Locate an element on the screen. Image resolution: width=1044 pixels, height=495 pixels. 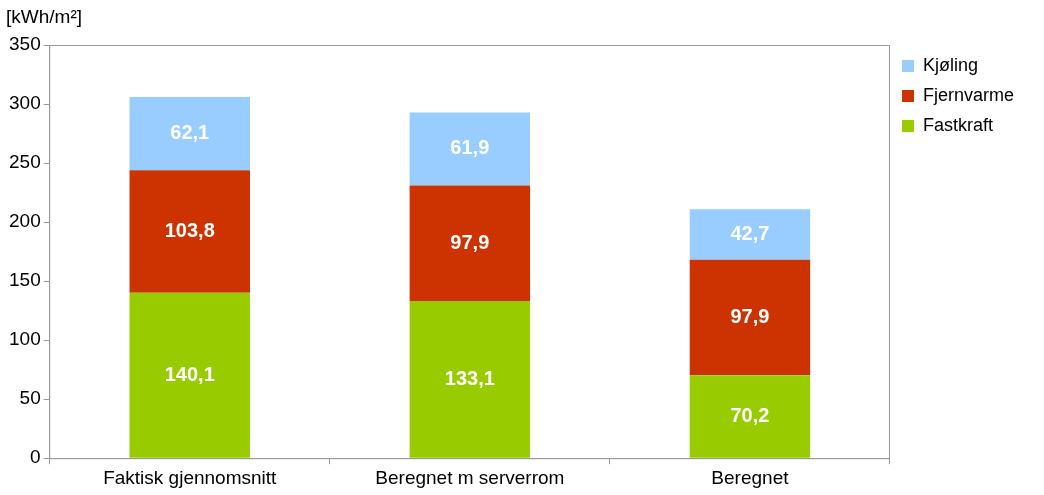
y-tick-label: 300 is located at coordinates (25, 103).